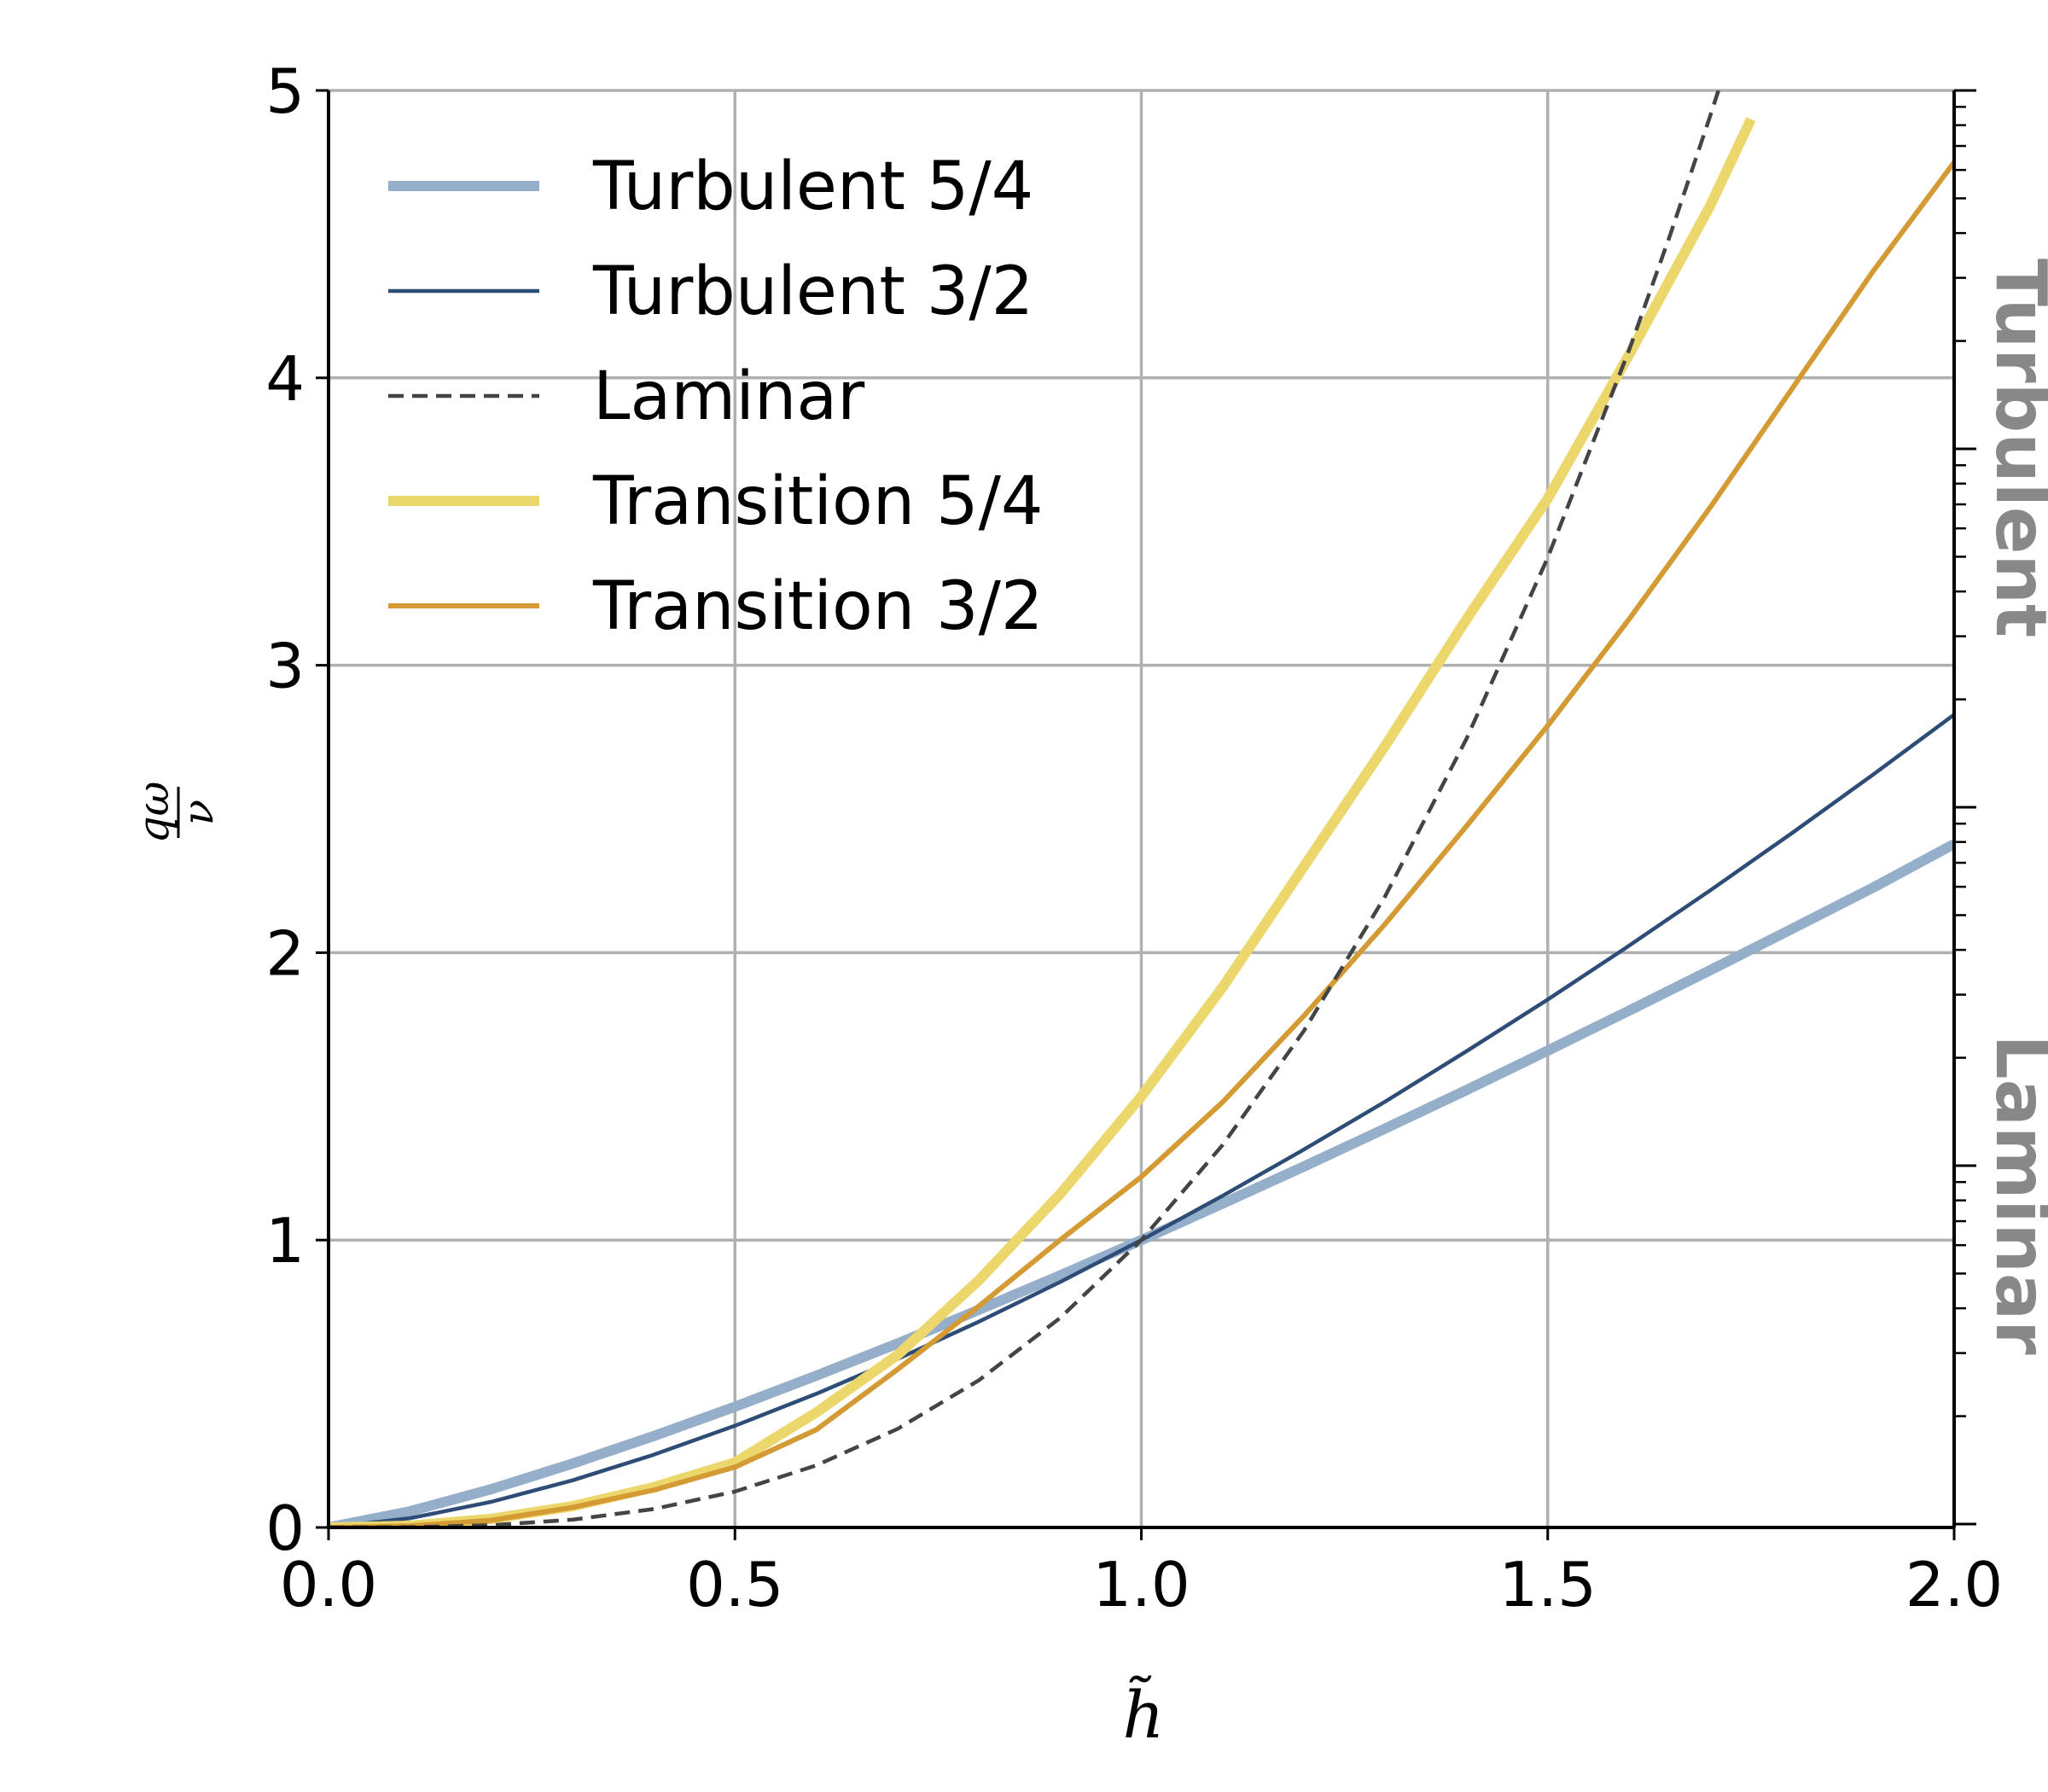 The image size is (2048, 1792). What do you see at coordinates (735, 1584) in the screenshot?
I see `x-tick-label: 0.5` at bounding box center [735, 1584].